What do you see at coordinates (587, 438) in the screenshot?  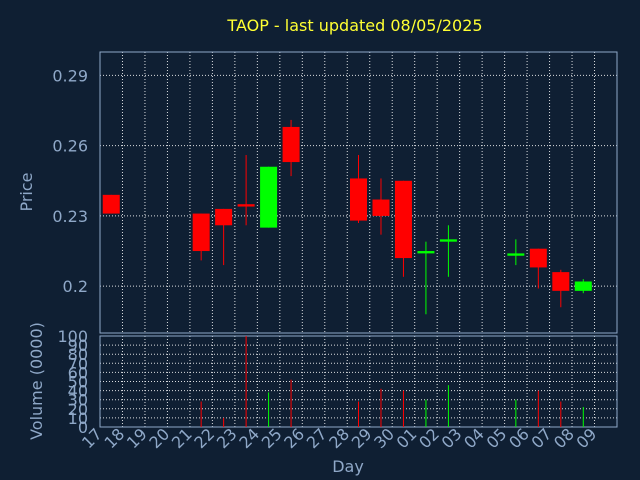 I see `x-tick-label: 09` at bounding box center [587, 438].